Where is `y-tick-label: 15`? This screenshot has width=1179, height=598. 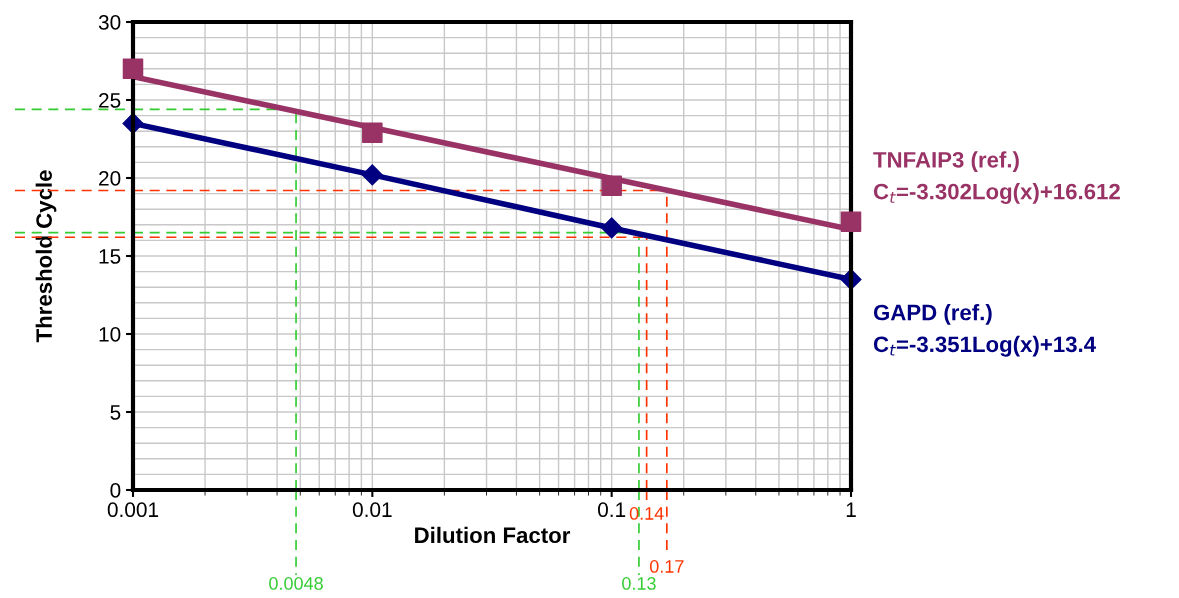 y-tick-label: 15 is located at coordinates (110, 256).